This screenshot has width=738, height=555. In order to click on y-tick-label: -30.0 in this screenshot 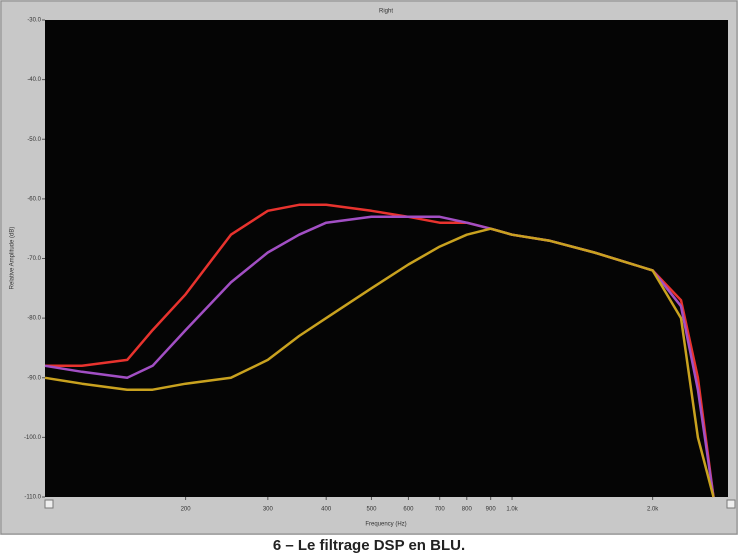, I will do `click(34, 21)`.